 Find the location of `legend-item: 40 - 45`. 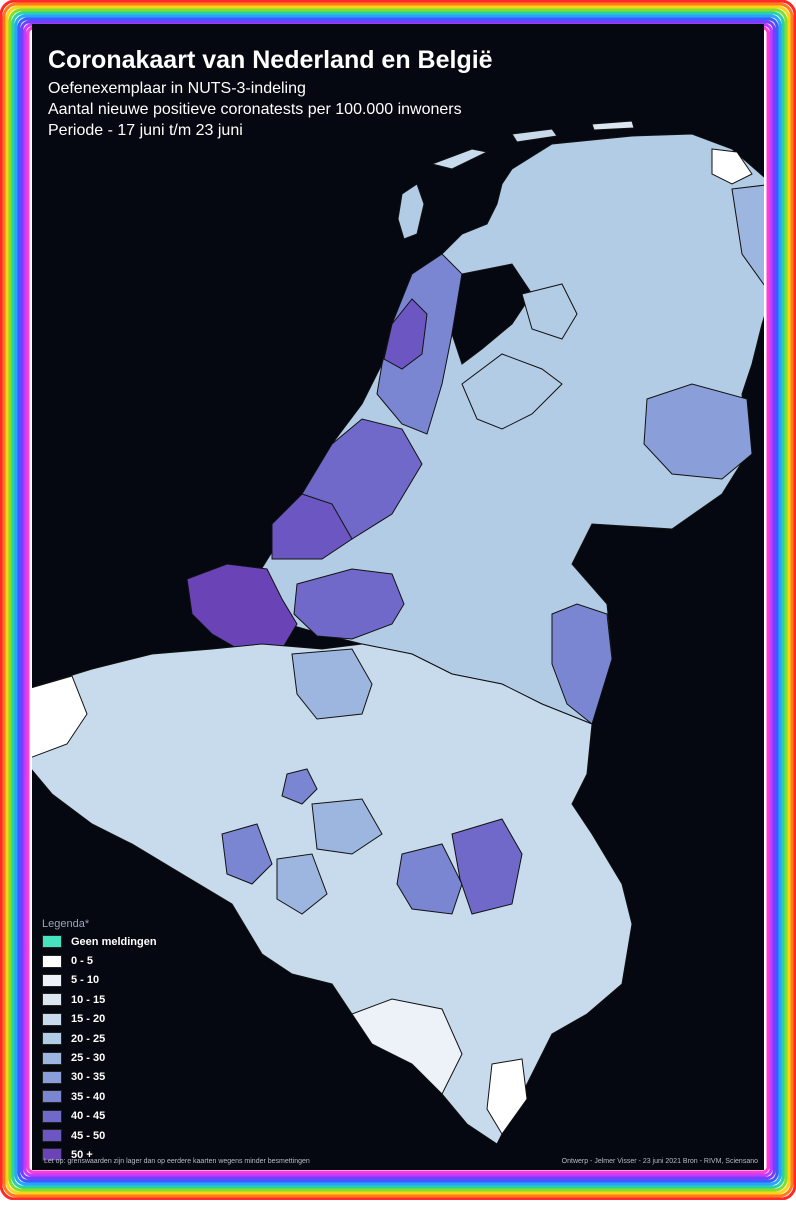

legend-item: 40 - 45 is located at coordinates (99, 1116).